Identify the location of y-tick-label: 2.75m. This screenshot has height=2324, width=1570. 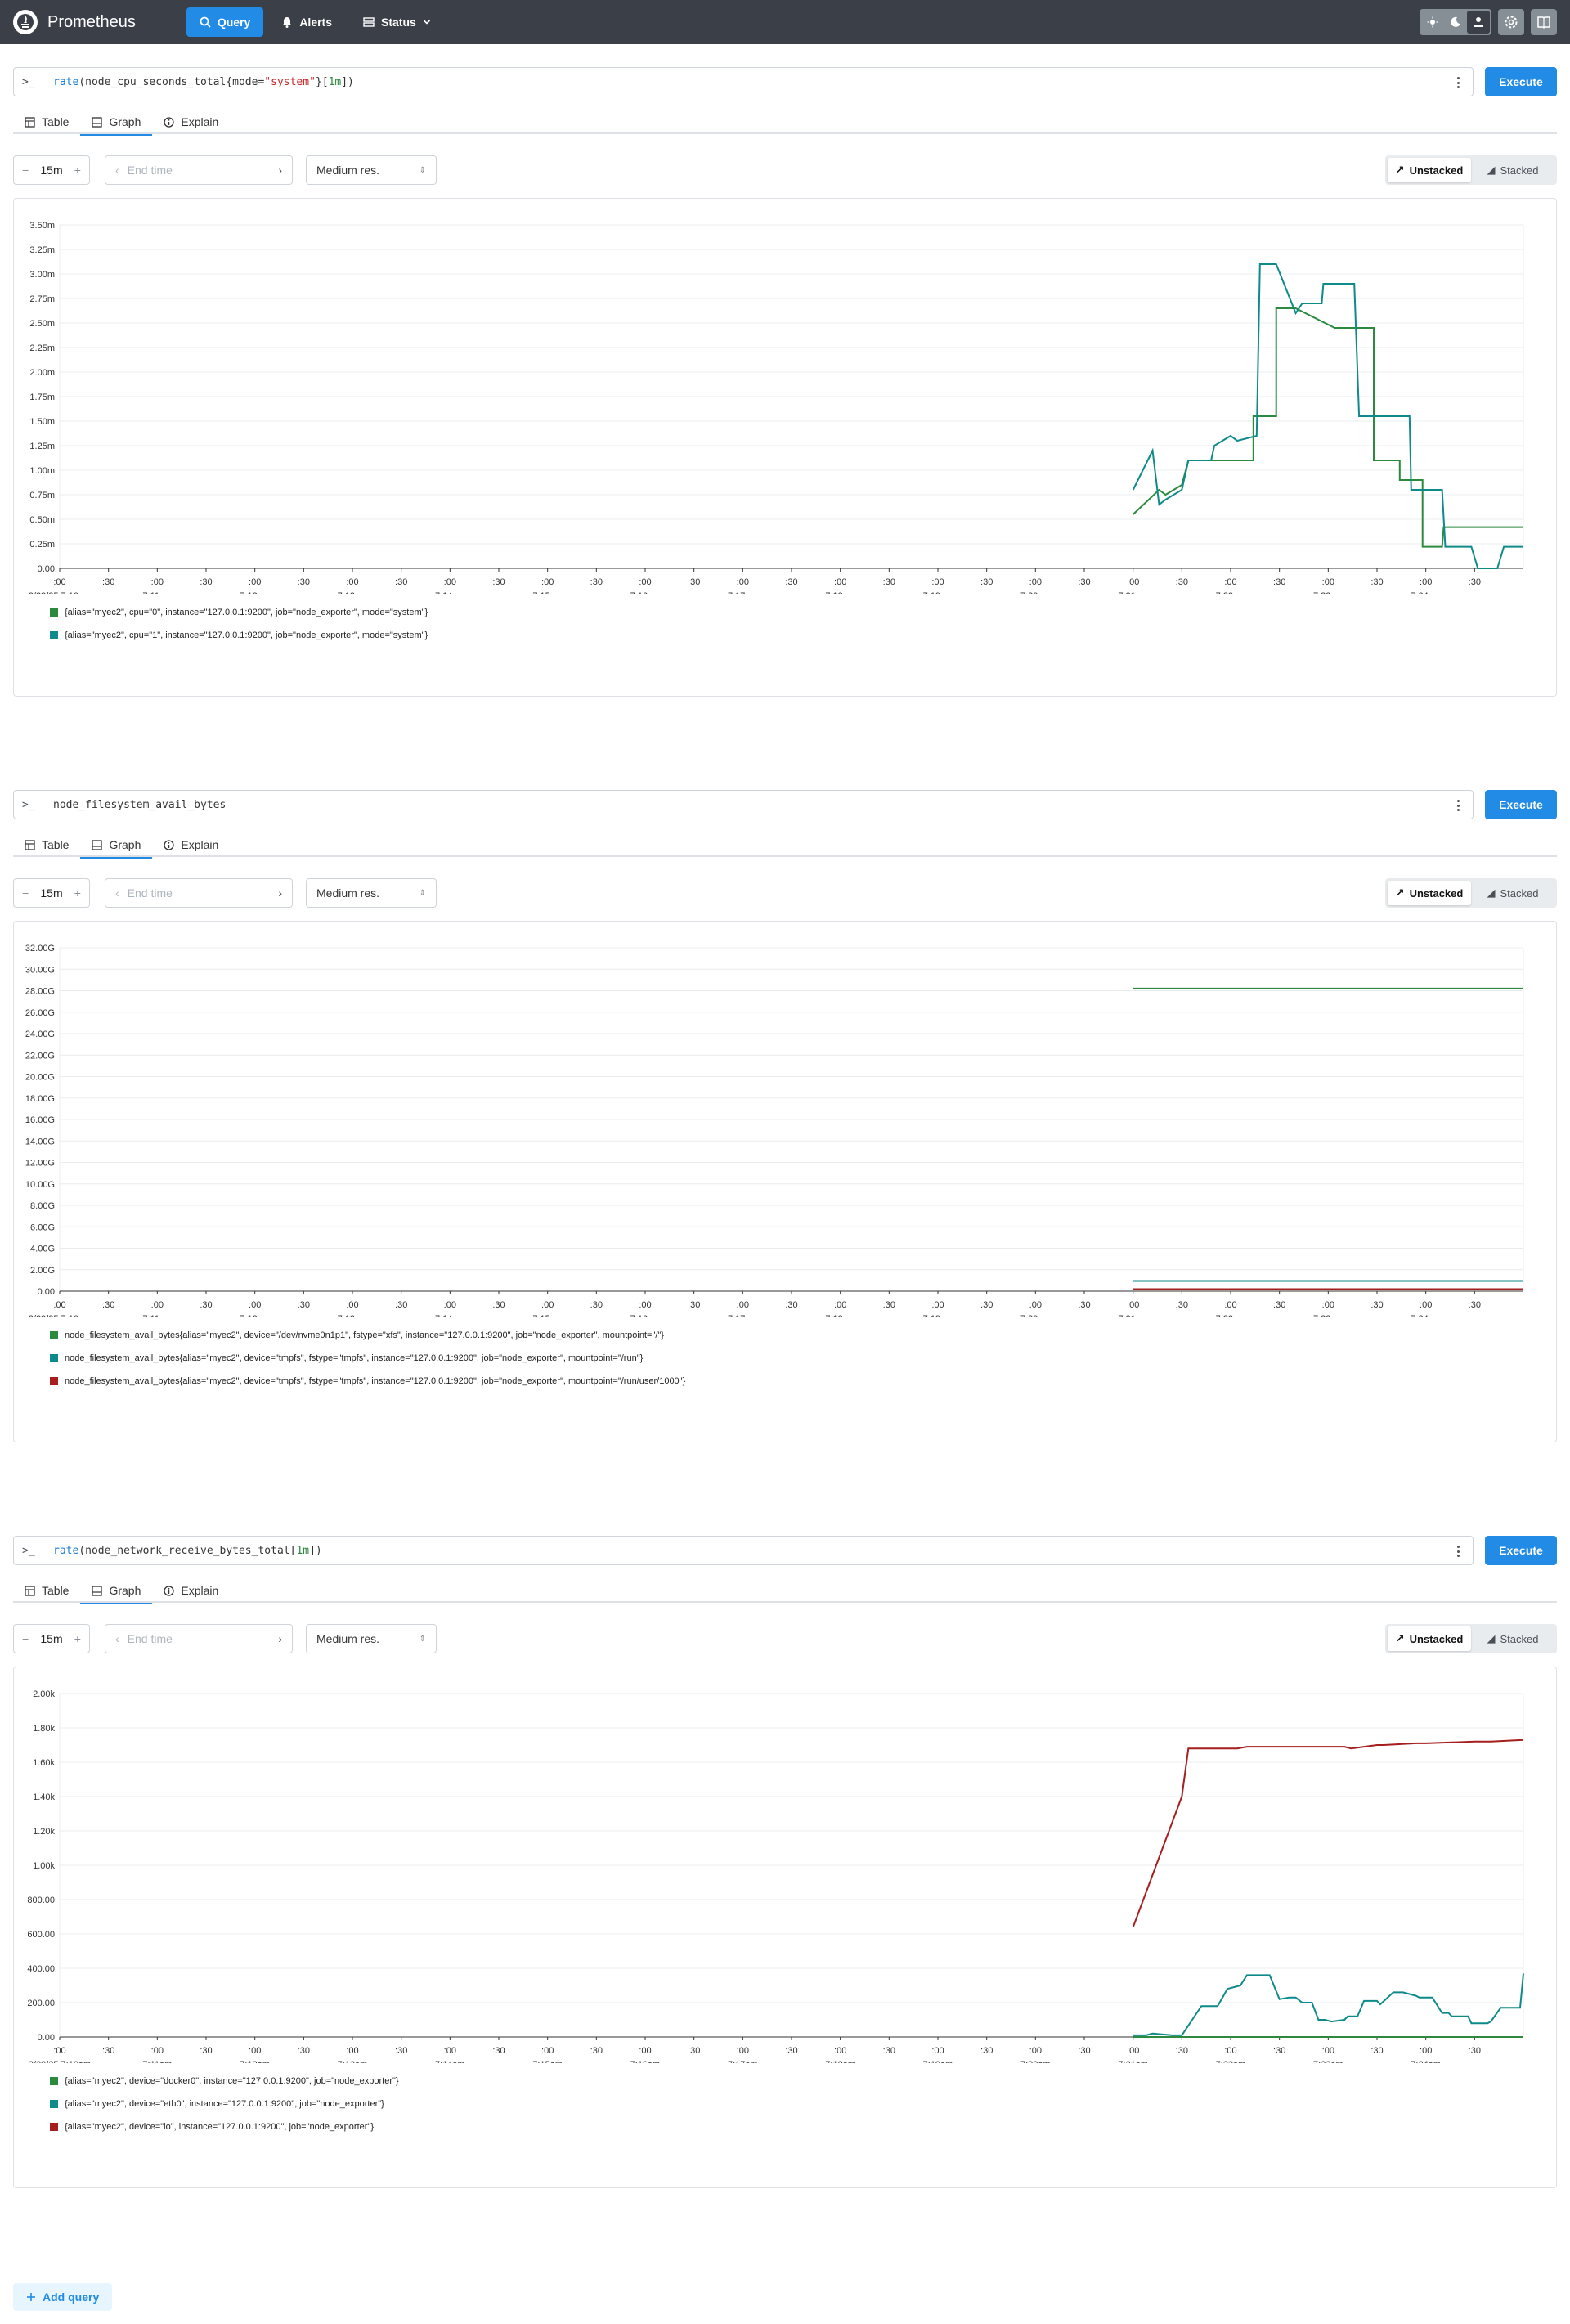
(42, 299).